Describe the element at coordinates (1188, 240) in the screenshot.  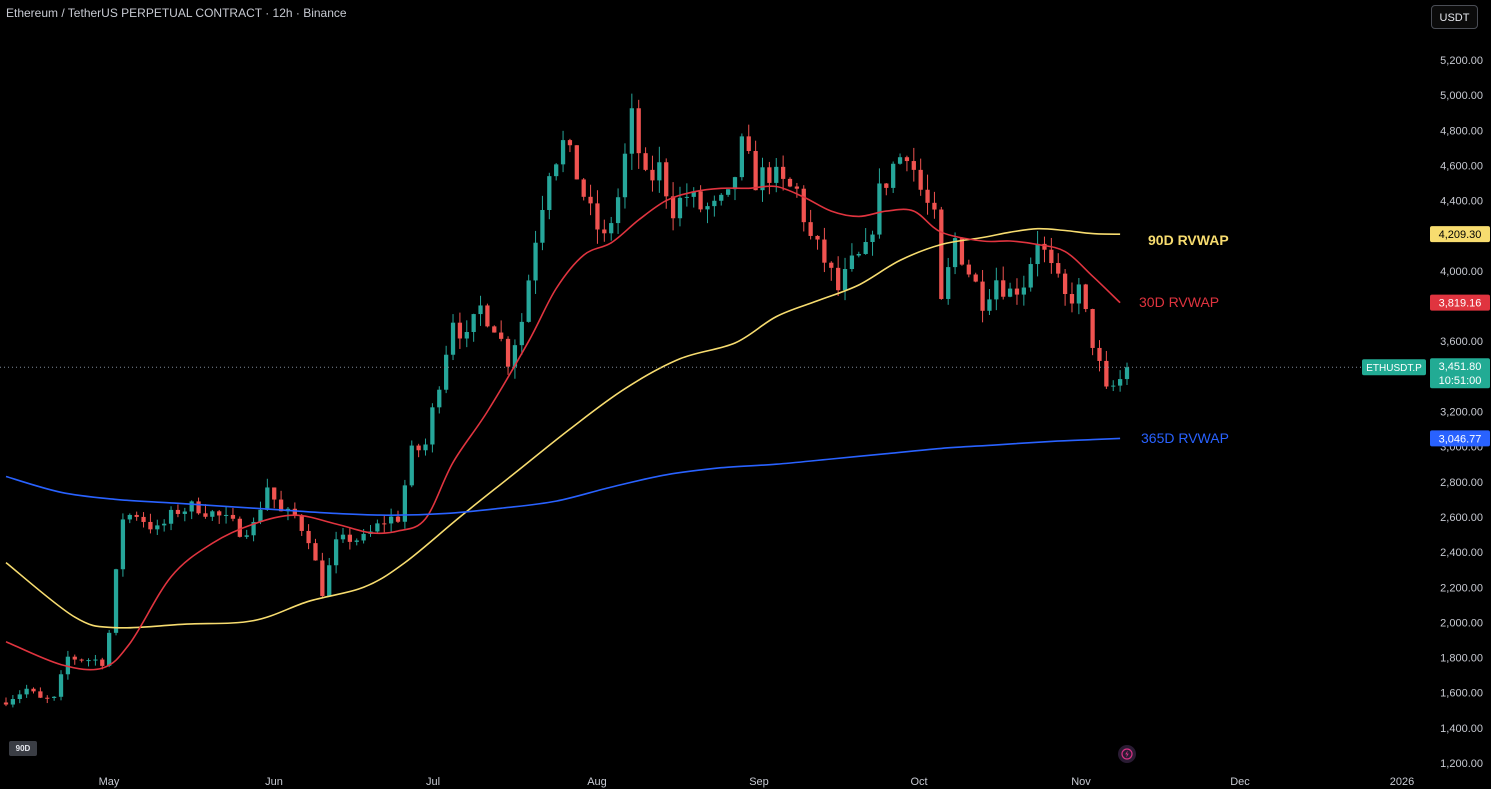
I see `90d-rvwap-label: 90D RVWAP` at that location.